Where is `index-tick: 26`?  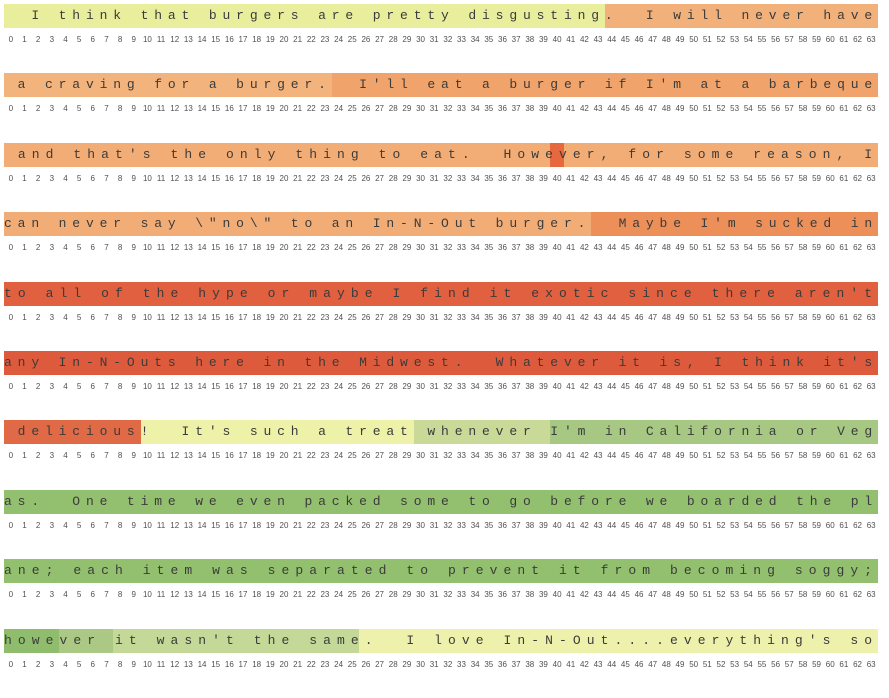
index-tick: 26 is located at coordinates (366, 248).